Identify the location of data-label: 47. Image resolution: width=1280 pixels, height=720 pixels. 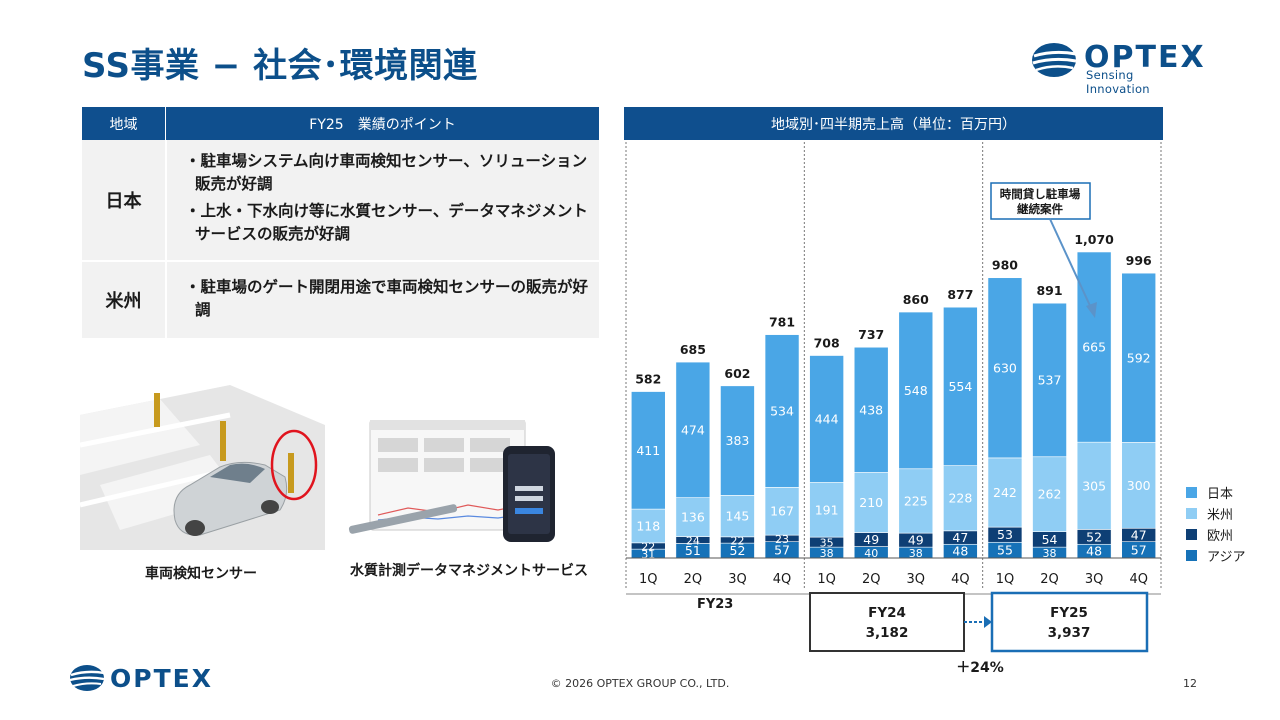
(1139, 534).